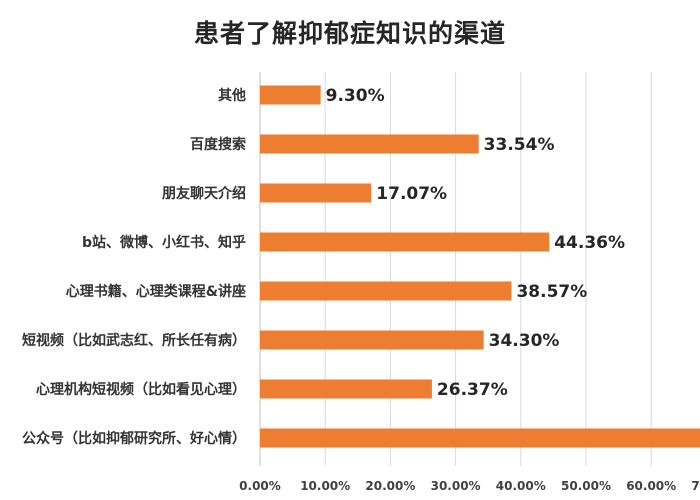 The height and width of the screenshot is (500, 700). What do you see at coordinates (521, 486) in the screenshot?
I see `x-tick-label: 40.00%` at bounding box center [521, 486].